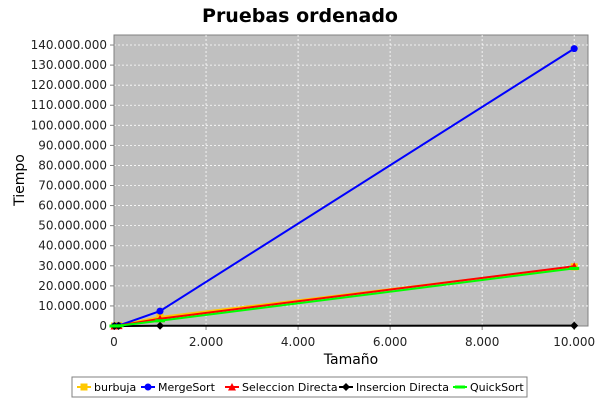 The width and height of the screenshot is (600, 400). I want to click on chart-title: Pruebas ordenado, so click(300, 16).